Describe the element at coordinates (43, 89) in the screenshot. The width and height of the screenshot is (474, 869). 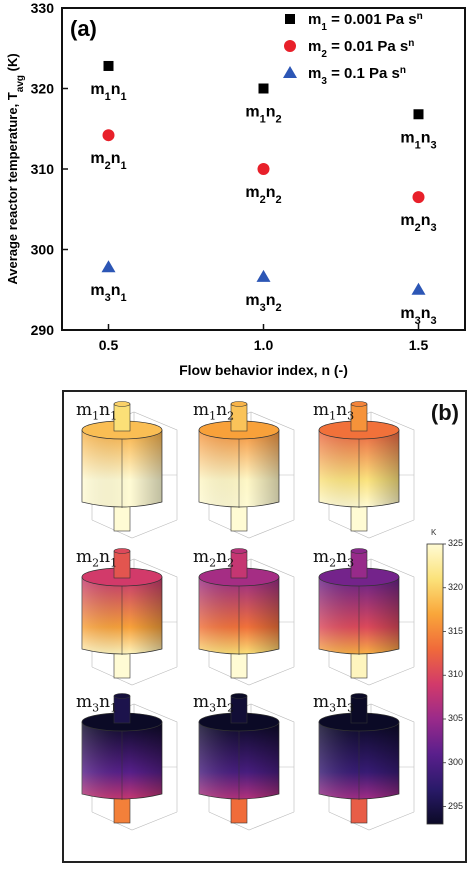
I see `y-tick-label: 320` at that location.